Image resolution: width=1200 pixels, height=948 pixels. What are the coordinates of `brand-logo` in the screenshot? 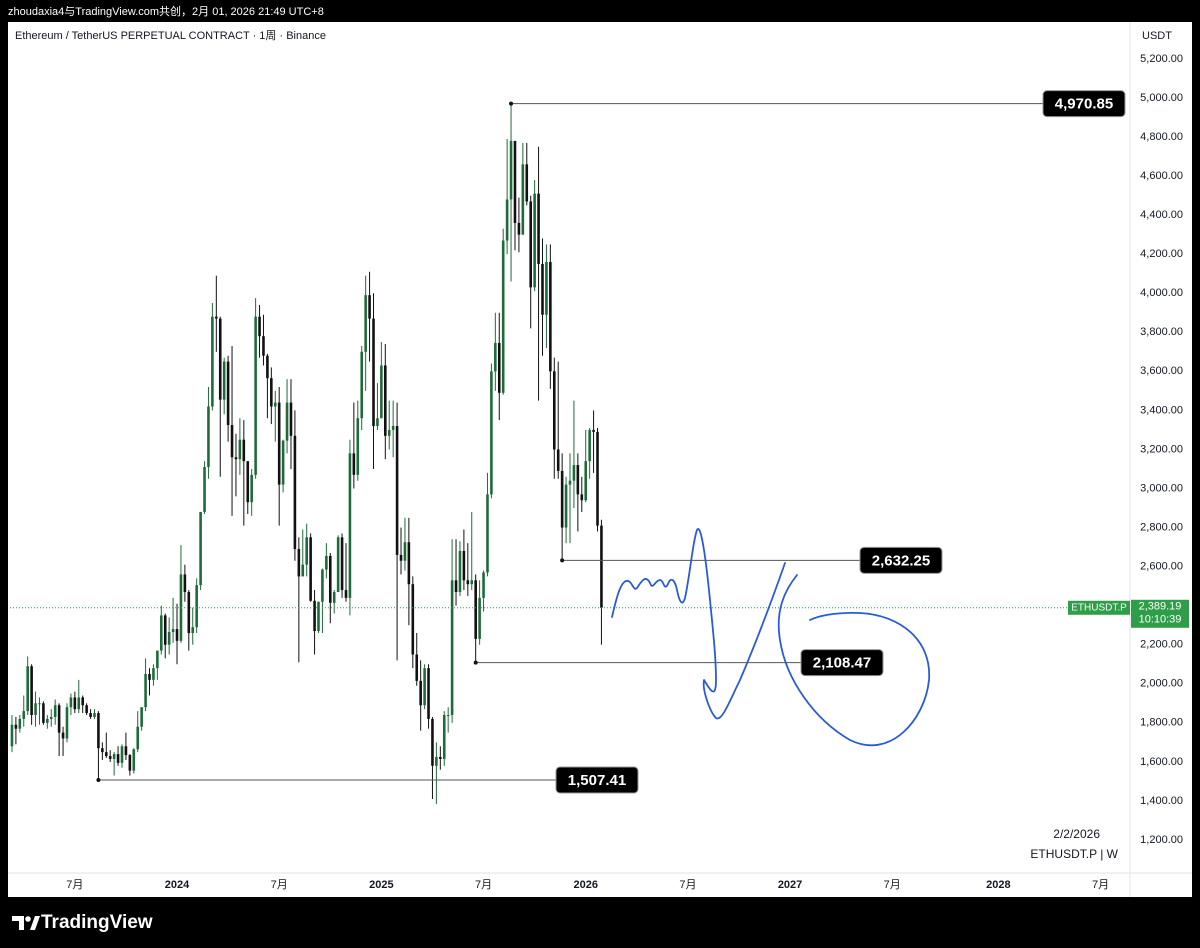 It's located at (26, 923).